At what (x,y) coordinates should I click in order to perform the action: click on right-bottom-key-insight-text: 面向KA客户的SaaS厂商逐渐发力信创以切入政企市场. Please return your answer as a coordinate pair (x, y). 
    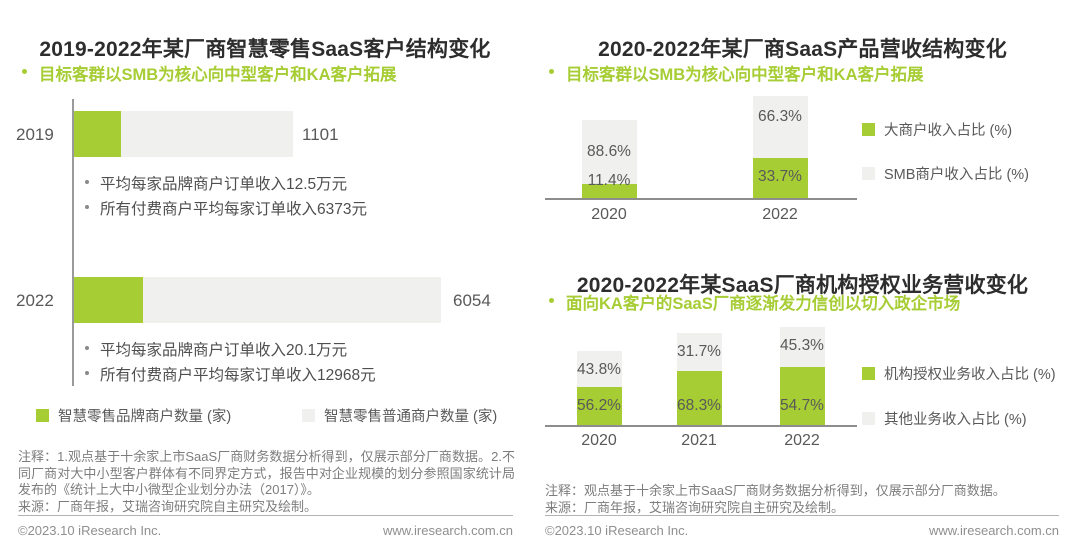
    Looking at the image, I should click on (763, 304).